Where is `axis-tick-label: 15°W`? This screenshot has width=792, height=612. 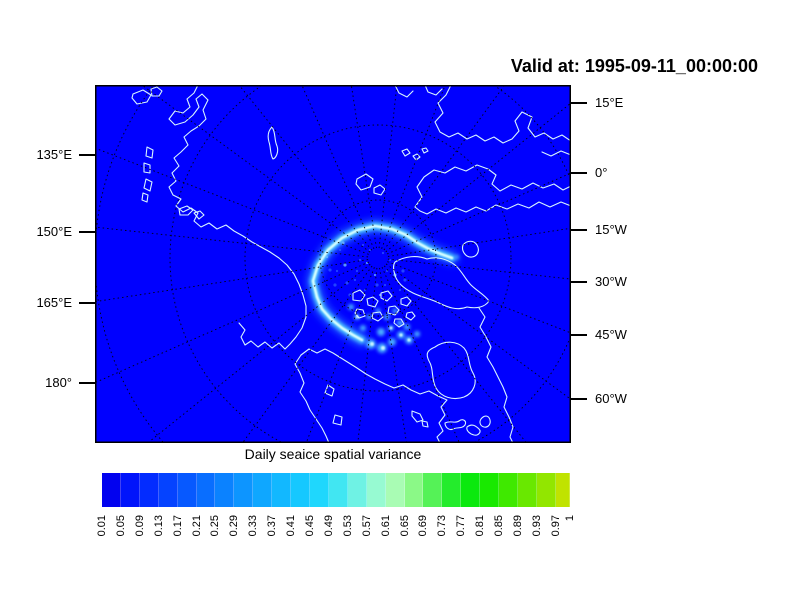
axis-tick-label: 15°W is located at coordinates (611, 229).